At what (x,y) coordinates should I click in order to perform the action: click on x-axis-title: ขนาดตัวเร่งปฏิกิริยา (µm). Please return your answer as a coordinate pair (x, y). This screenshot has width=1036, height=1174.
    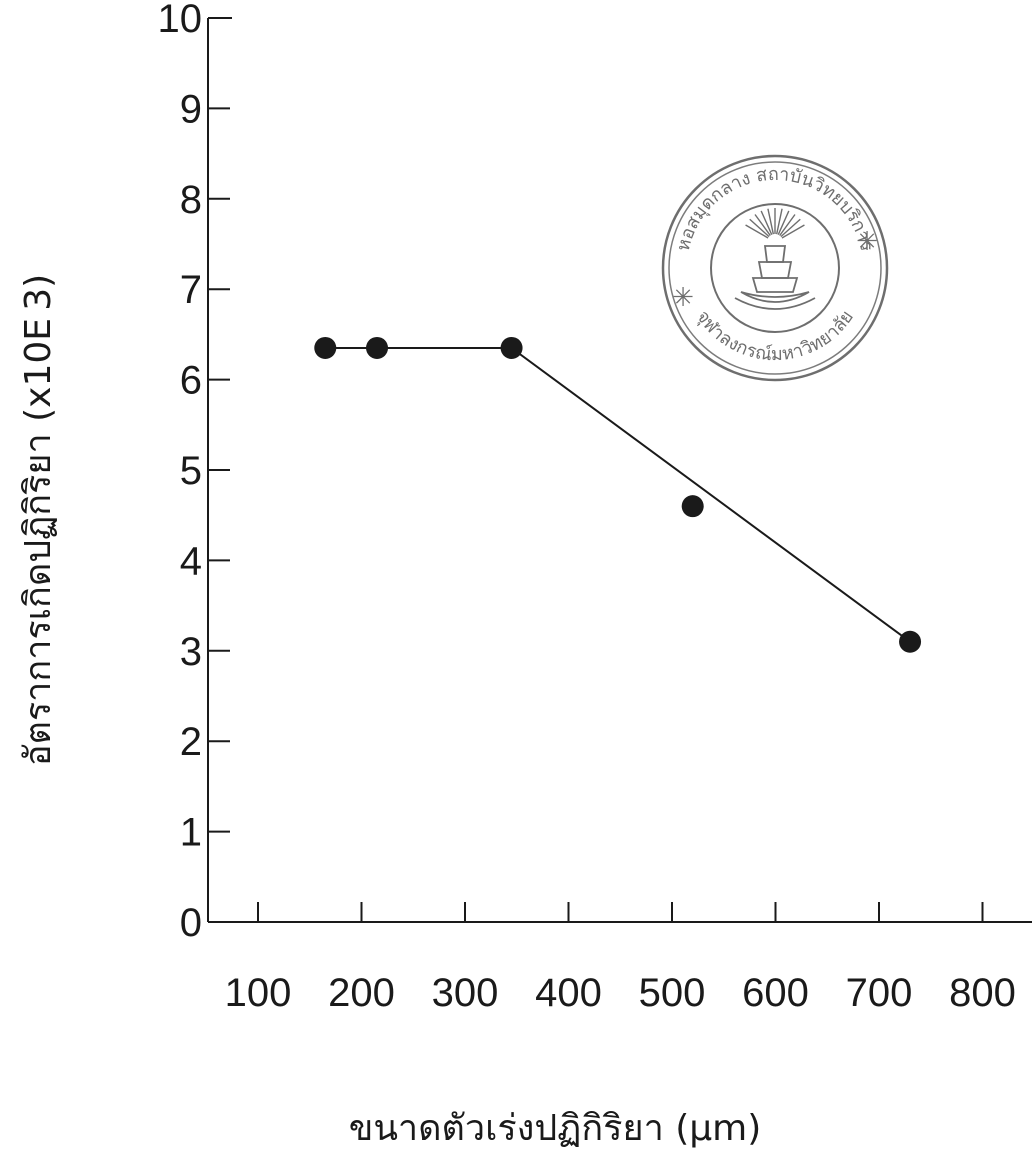
    Looking at the image, I should click on (555, 1128).